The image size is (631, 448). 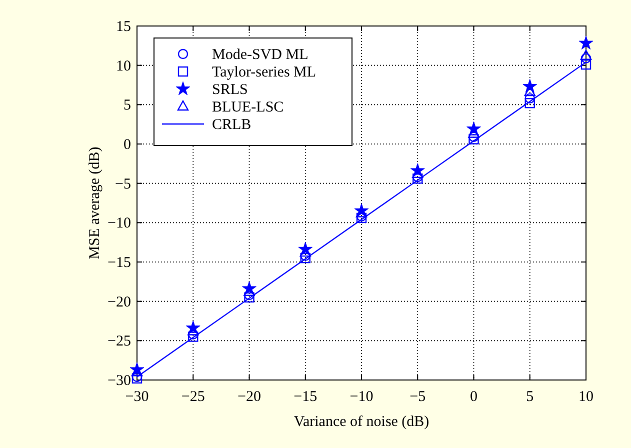 What do you see at coordinates (95, 203) in the screenshot?
I see `y-axis-title: MSE average (dB)` at bounding box center [95, 203].